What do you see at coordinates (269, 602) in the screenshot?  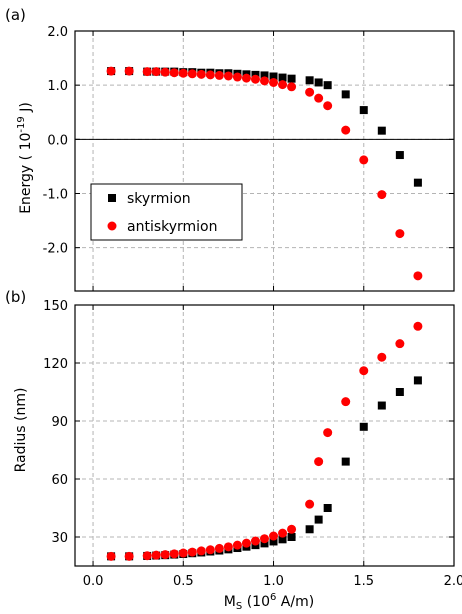 I see `x-axis-label: MS (106 A/m)` at bounding box center [269, 602].